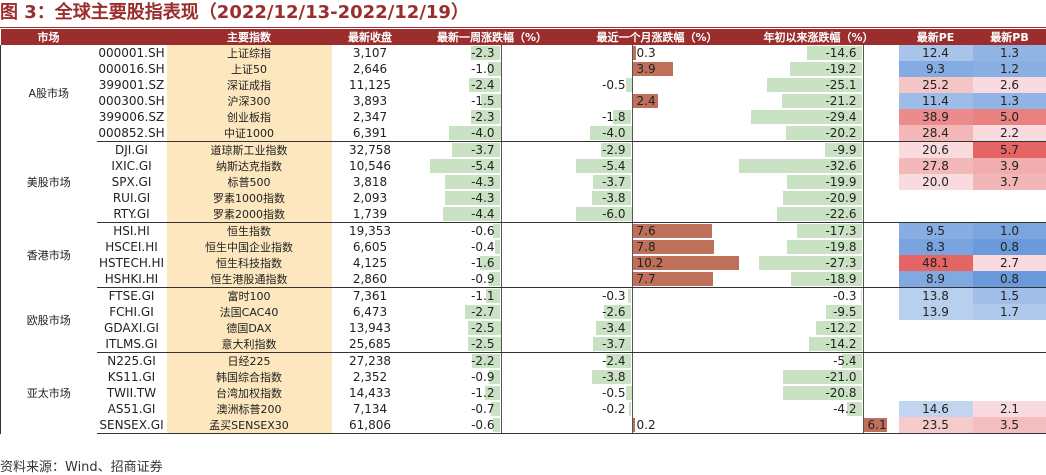 This screenshot has height=475, width=1046. Describe the element at coordinates (657, 69) in the screenshot. I see `month-change-cell: 3.9` at that location.